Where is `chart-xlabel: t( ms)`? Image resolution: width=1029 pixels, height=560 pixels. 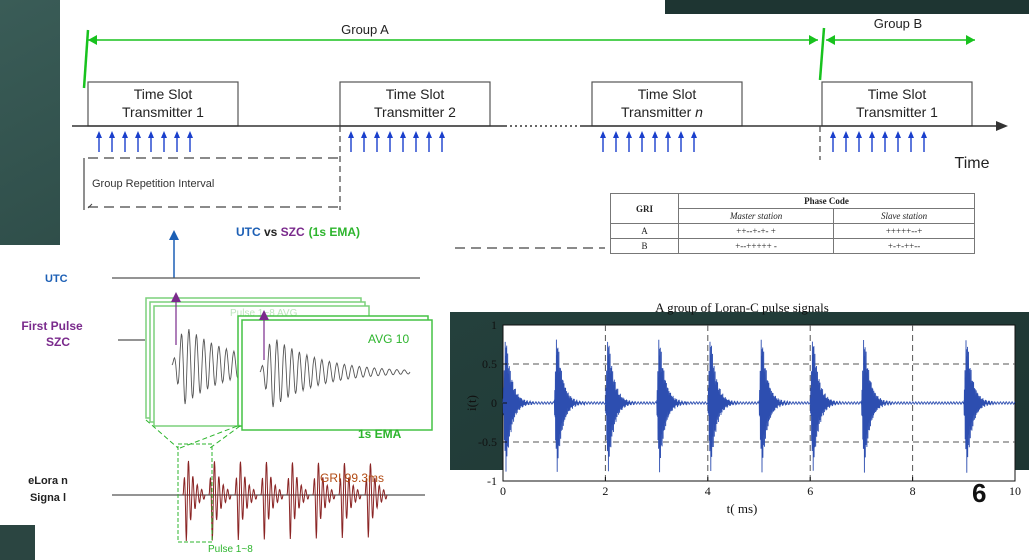 chart-xlabel: t( ms) is located at coordinates (742, 508).